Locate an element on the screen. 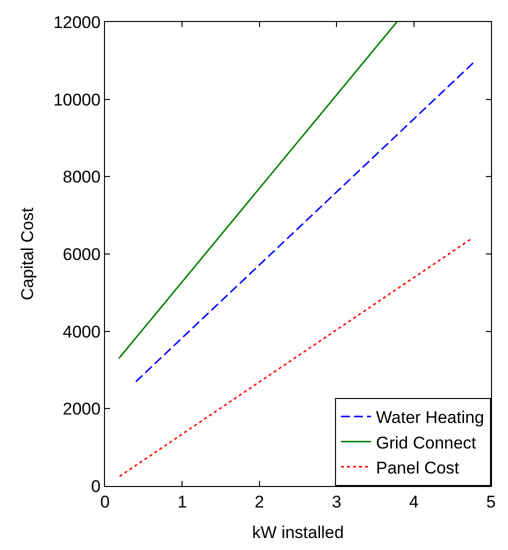 This screenshot has width=508, height=550. y-tick-label: 6000 is located at coordinates (81, 254).